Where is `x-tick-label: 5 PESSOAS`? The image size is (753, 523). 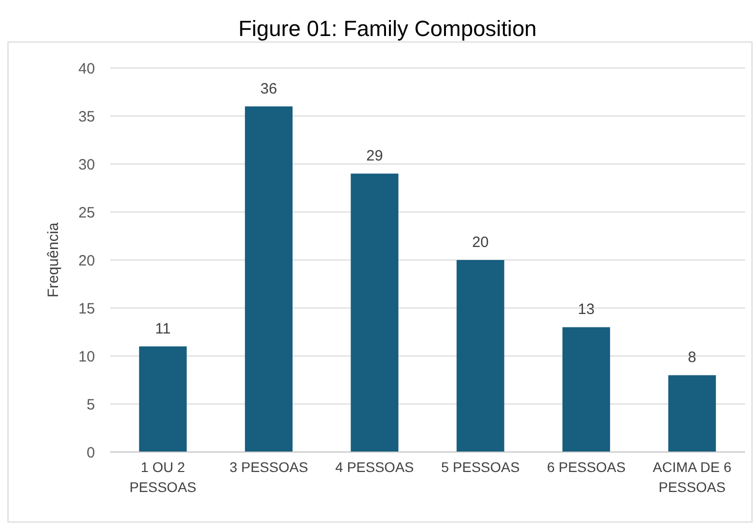
x-tick-label: 5 PESSOAS is located at coordinates (480, 467).